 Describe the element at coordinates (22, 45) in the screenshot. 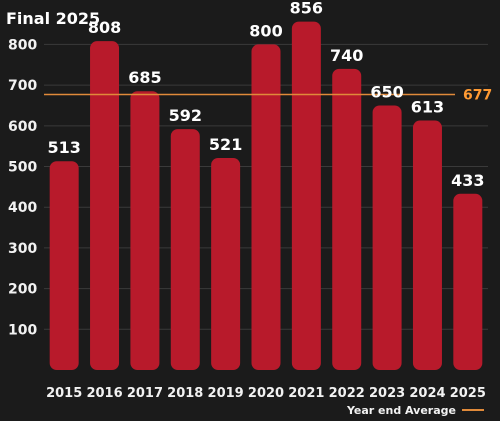

I see `y-tick-label: 800` at that location.